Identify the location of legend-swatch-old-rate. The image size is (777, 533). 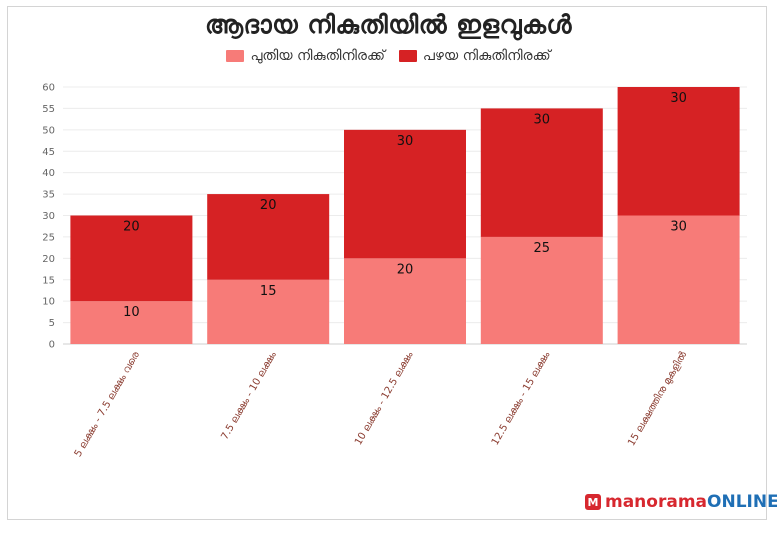
(407, 56).